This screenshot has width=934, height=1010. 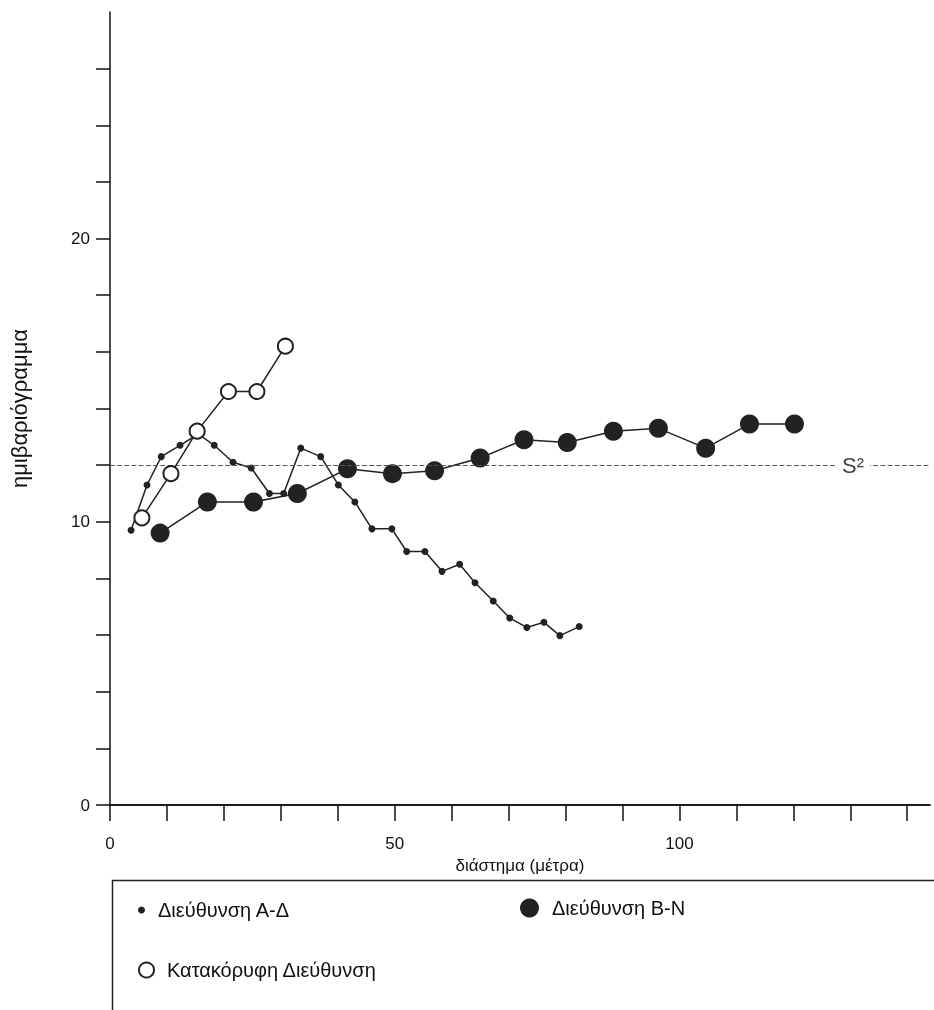 What do you see at coordinates (619, 908) in the screenshot?
I see `legend-label: Διεύθυνση Β-Ν` at bounding box center [619, 908].